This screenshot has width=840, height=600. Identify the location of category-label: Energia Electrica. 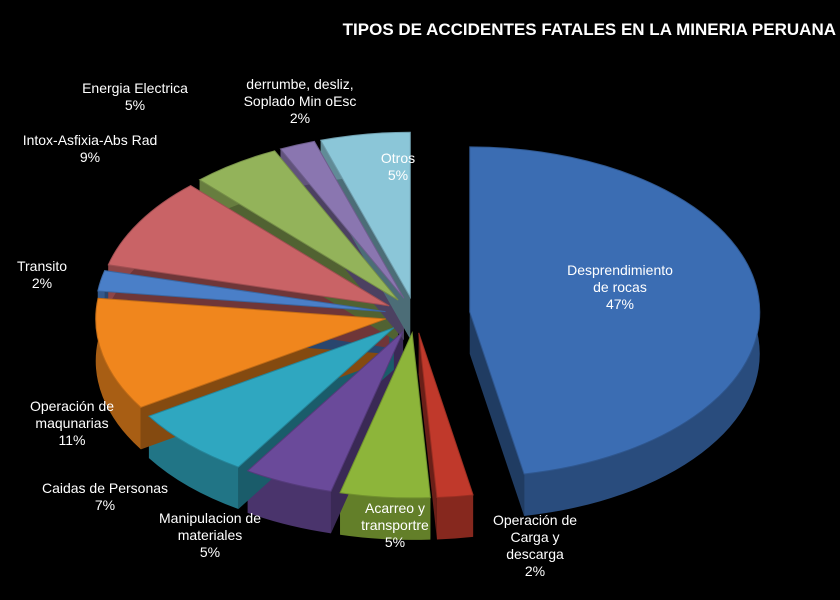
(135, 88).